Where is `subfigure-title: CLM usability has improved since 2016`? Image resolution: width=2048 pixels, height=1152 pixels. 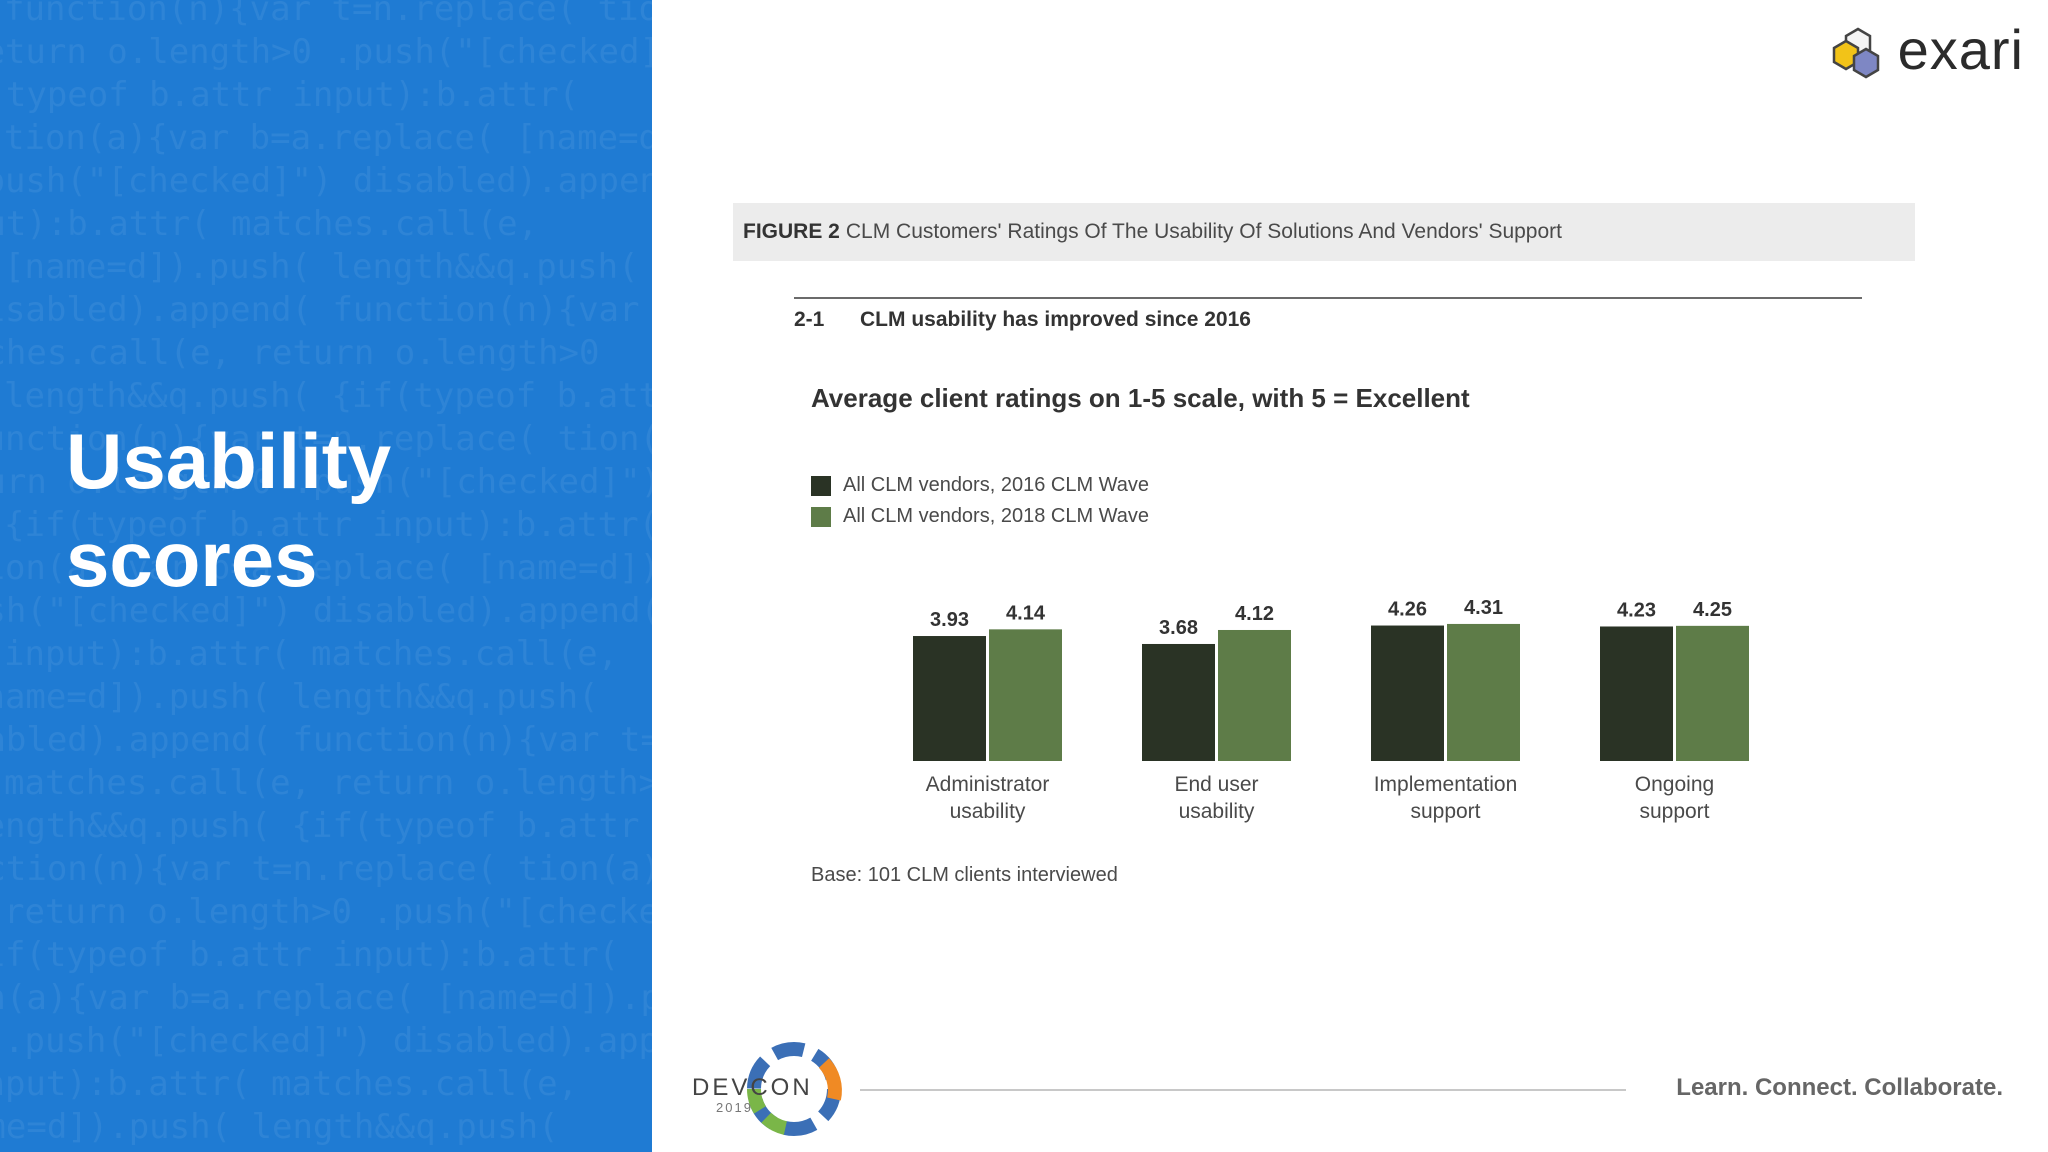
subfigure-title: CLM usability has improved since 2016 is located at coordinates (1055, 319).